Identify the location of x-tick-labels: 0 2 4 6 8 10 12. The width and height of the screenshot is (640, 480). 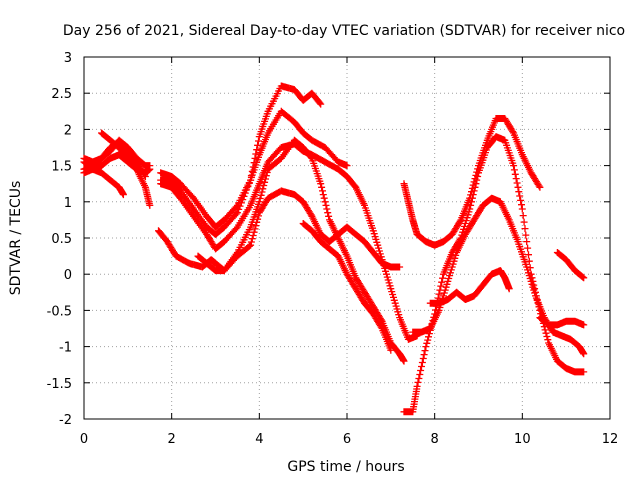
(349, 439).